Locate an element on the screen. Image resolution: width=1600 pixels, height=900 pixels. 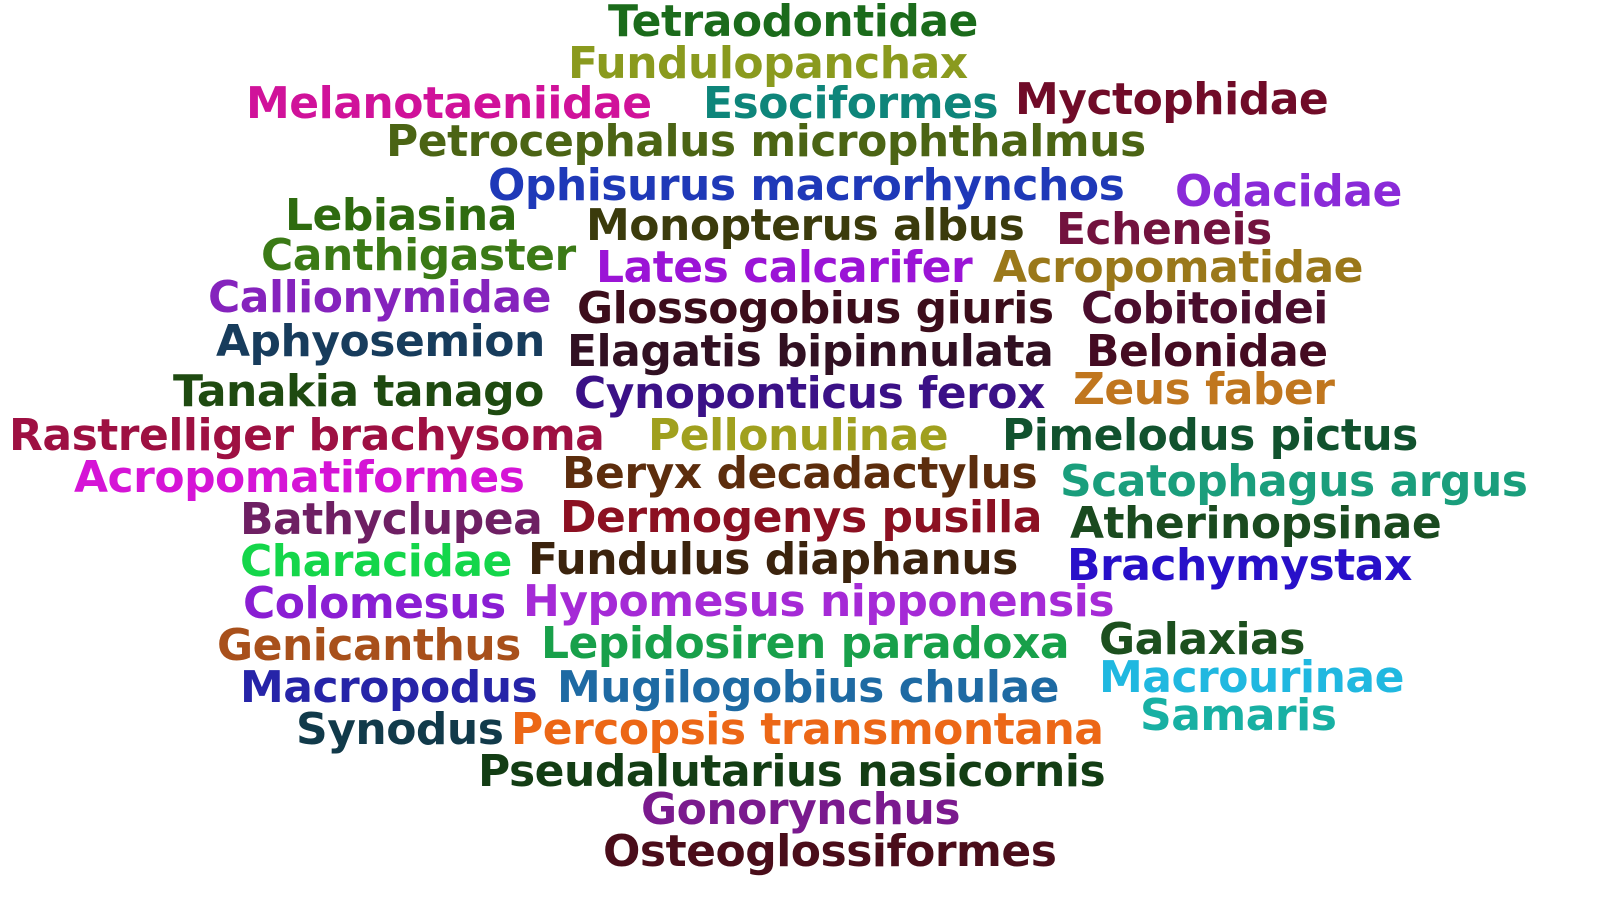
word: Myctophidae is located at coordinates (1172, 99).